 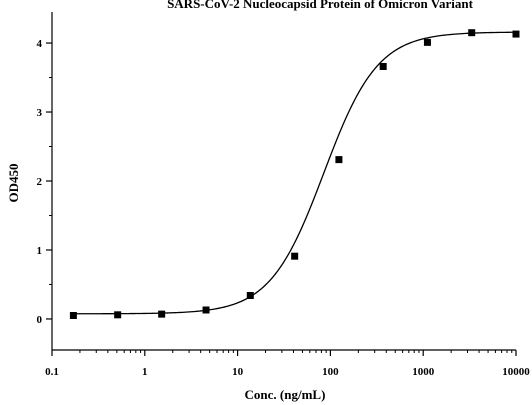 I want to click on x-tick-label: 10, so click(x=238, y=372).